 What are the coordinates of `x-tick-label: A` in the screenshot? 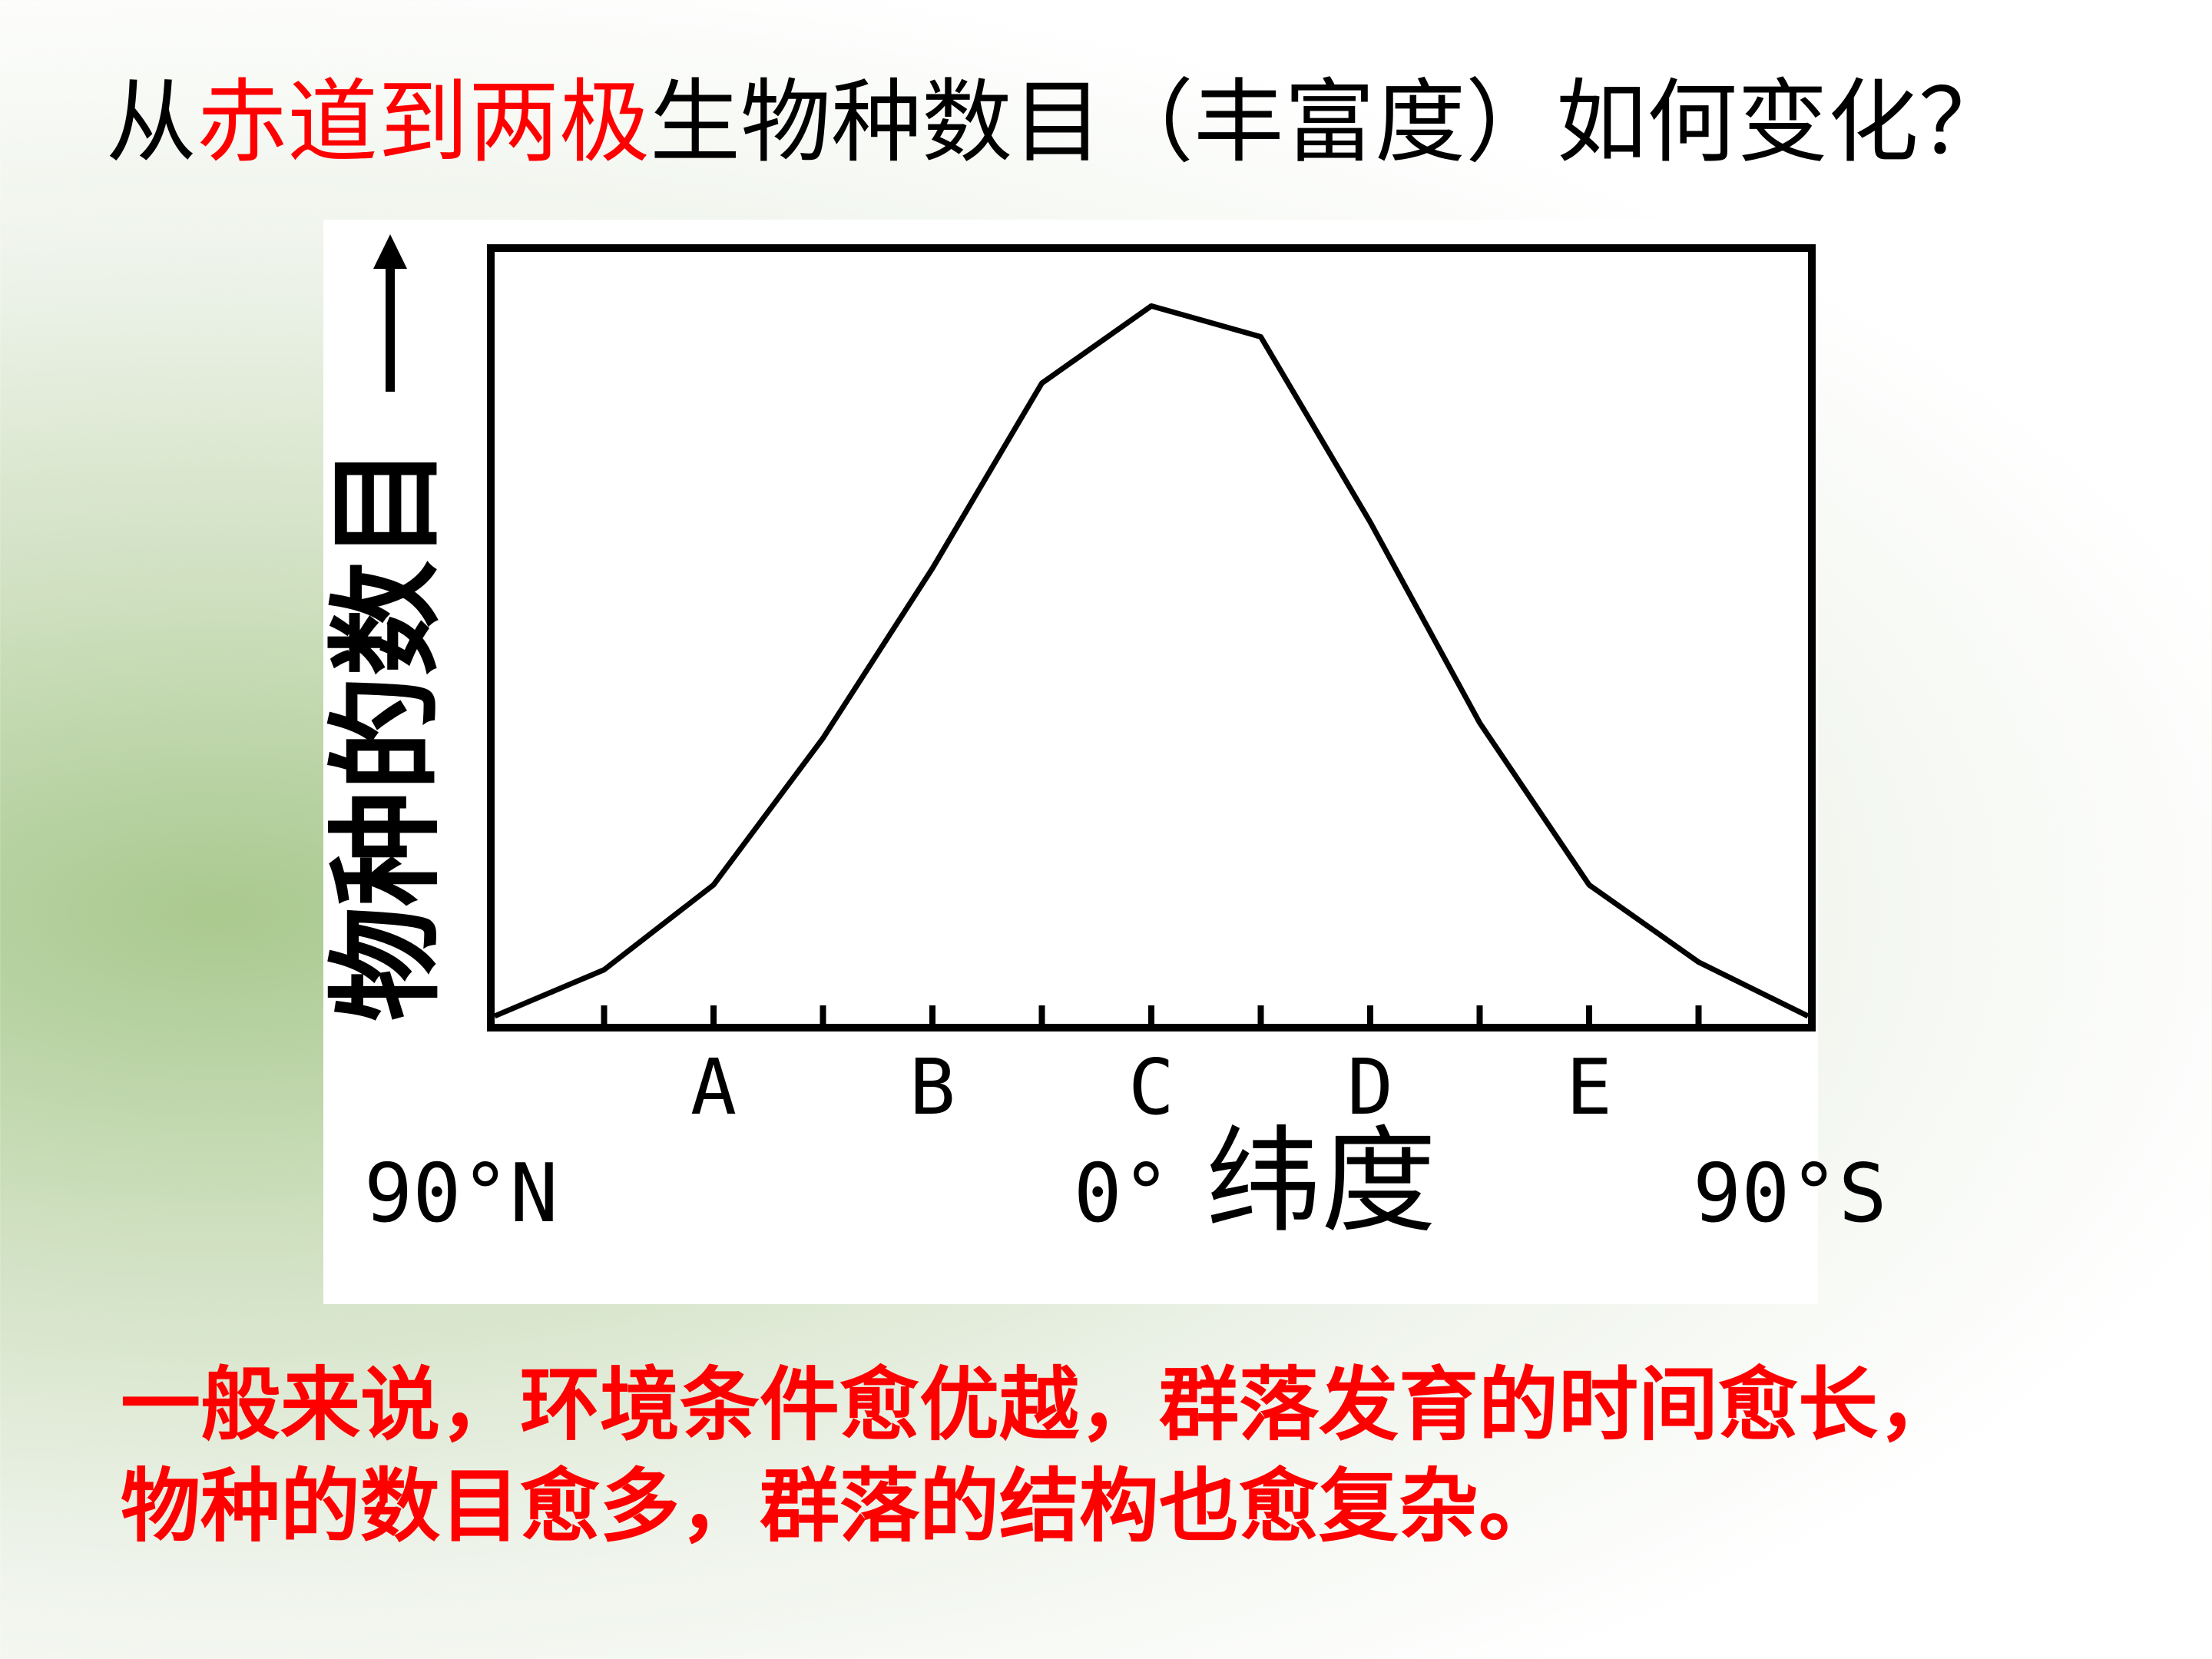 It's located at (714, 1087).